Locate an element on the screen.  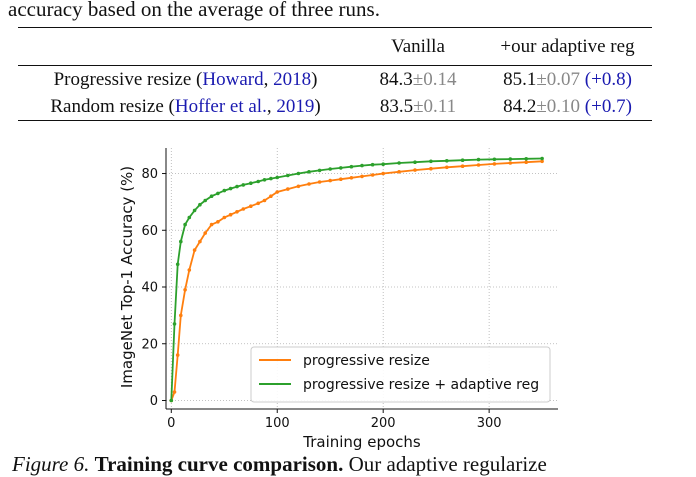
ours-std: ±0.07 is located at coordinates (558, 79).